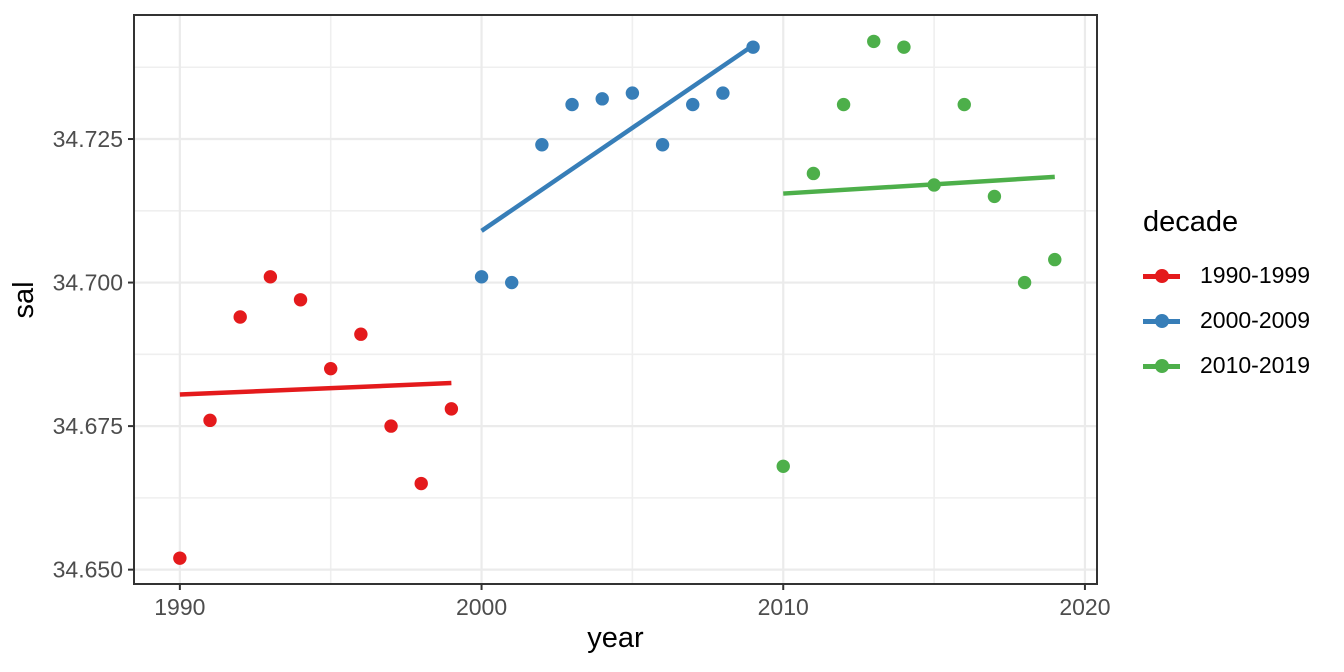 This screenshot has width=1344, height=672. What do you see at coordinates (1255, 275) in the screenshot?
I see `legend-item-label: 1990-1999` at bounding box center [1255, 275].